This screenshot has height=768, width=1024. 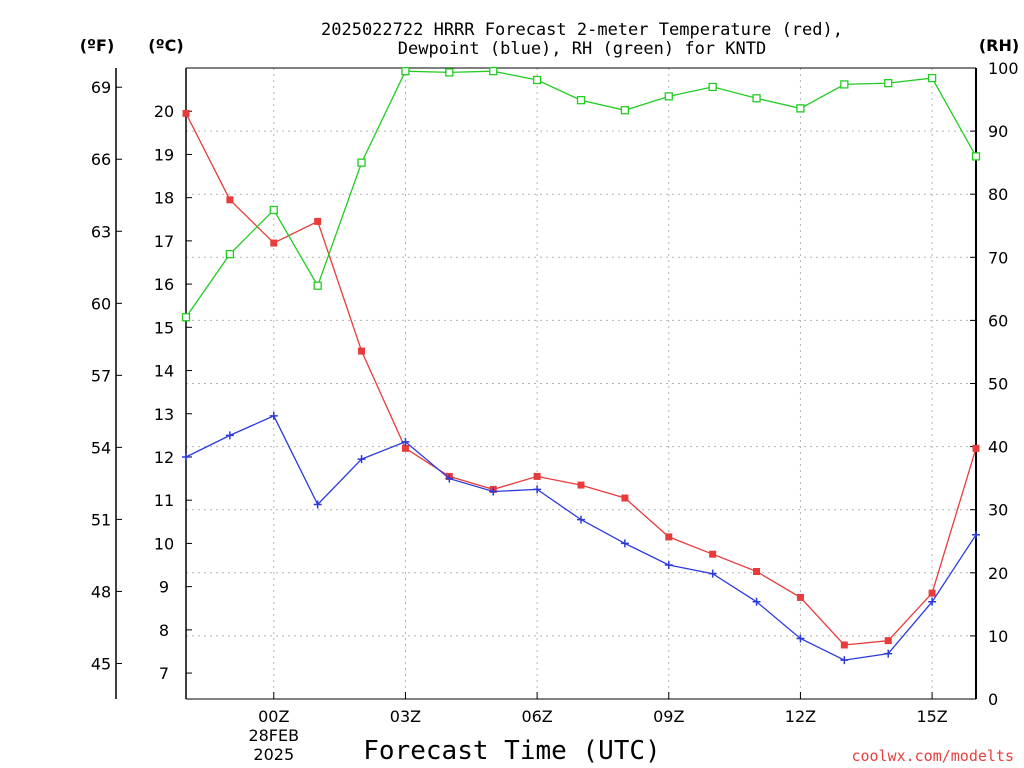 What do you see at coordinates (101, 87) in the screenshot?
I see `fahrenheit-tick-label: 69` at bounding box center [101, 87].